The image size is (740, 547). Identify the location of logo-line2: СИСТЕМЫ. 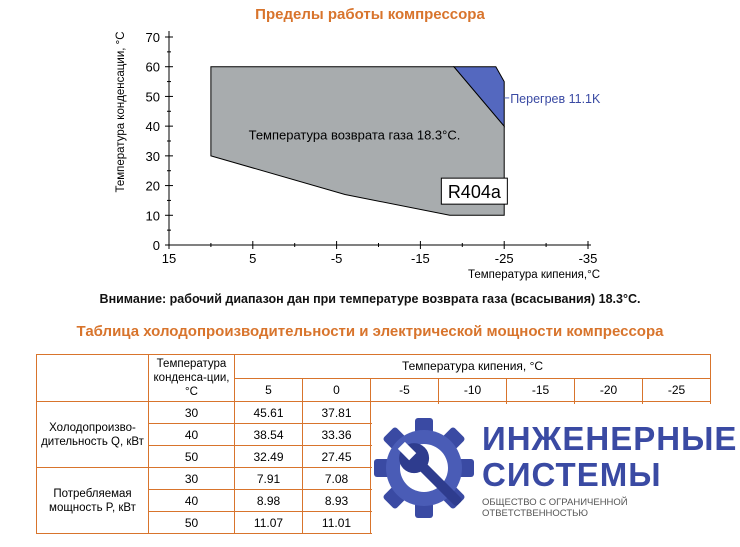
(572, 474).